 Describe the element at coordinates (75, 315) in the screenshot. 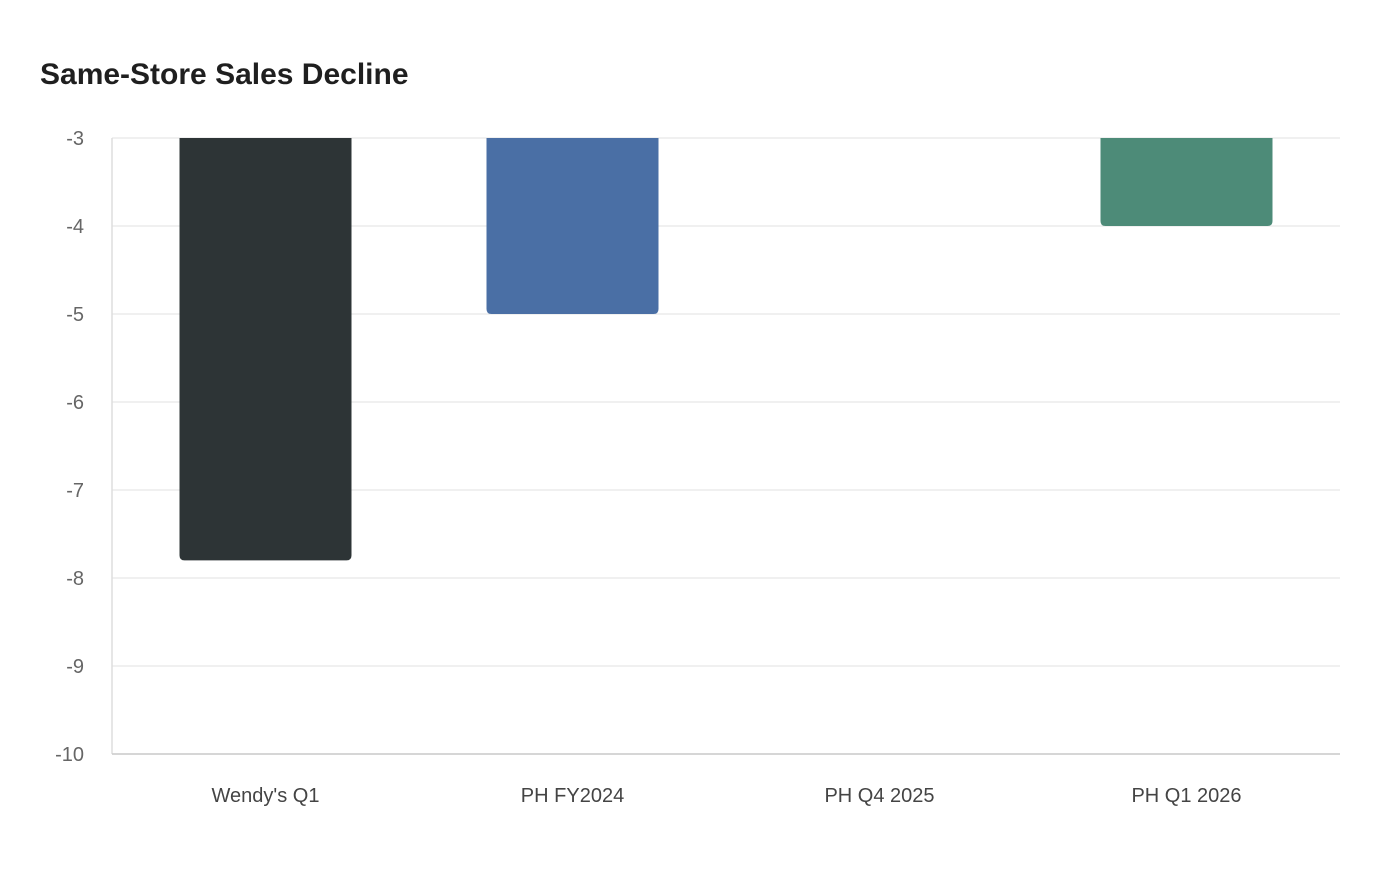

I see `y-tick-label: -5` at that location.